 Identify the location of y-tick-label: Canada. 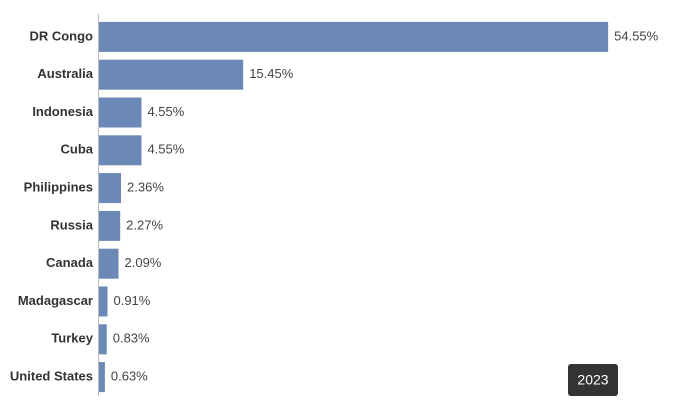
(70, 262).